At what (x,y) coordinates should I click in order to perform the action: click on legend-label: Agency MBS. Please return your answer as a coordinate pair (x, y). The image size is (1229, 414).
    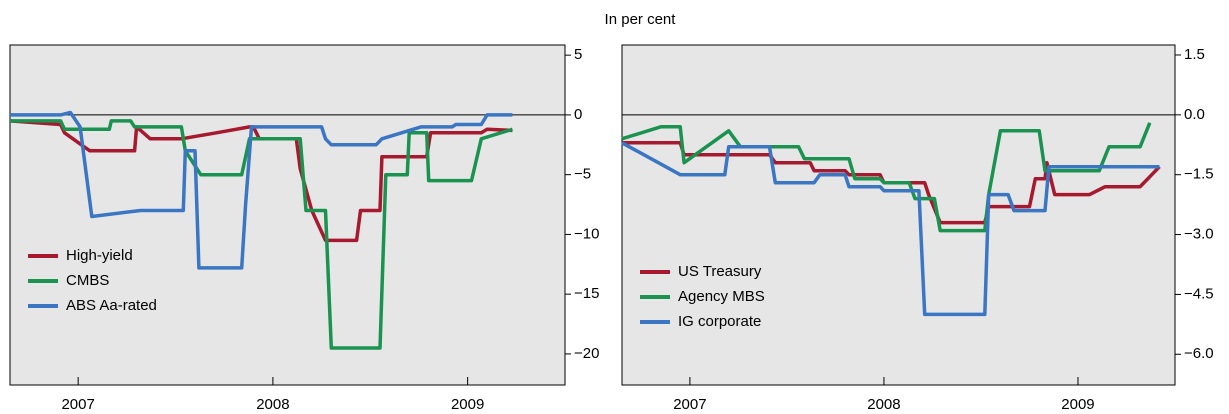
    Looking at the image, I should click on (721, 296).